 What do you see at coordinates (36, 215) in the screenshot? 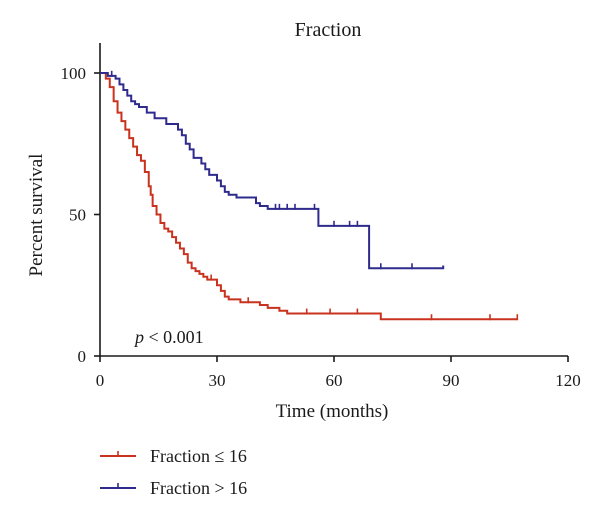
I see `y-axis-label: Percent survival` at bounding box center [36, 215].